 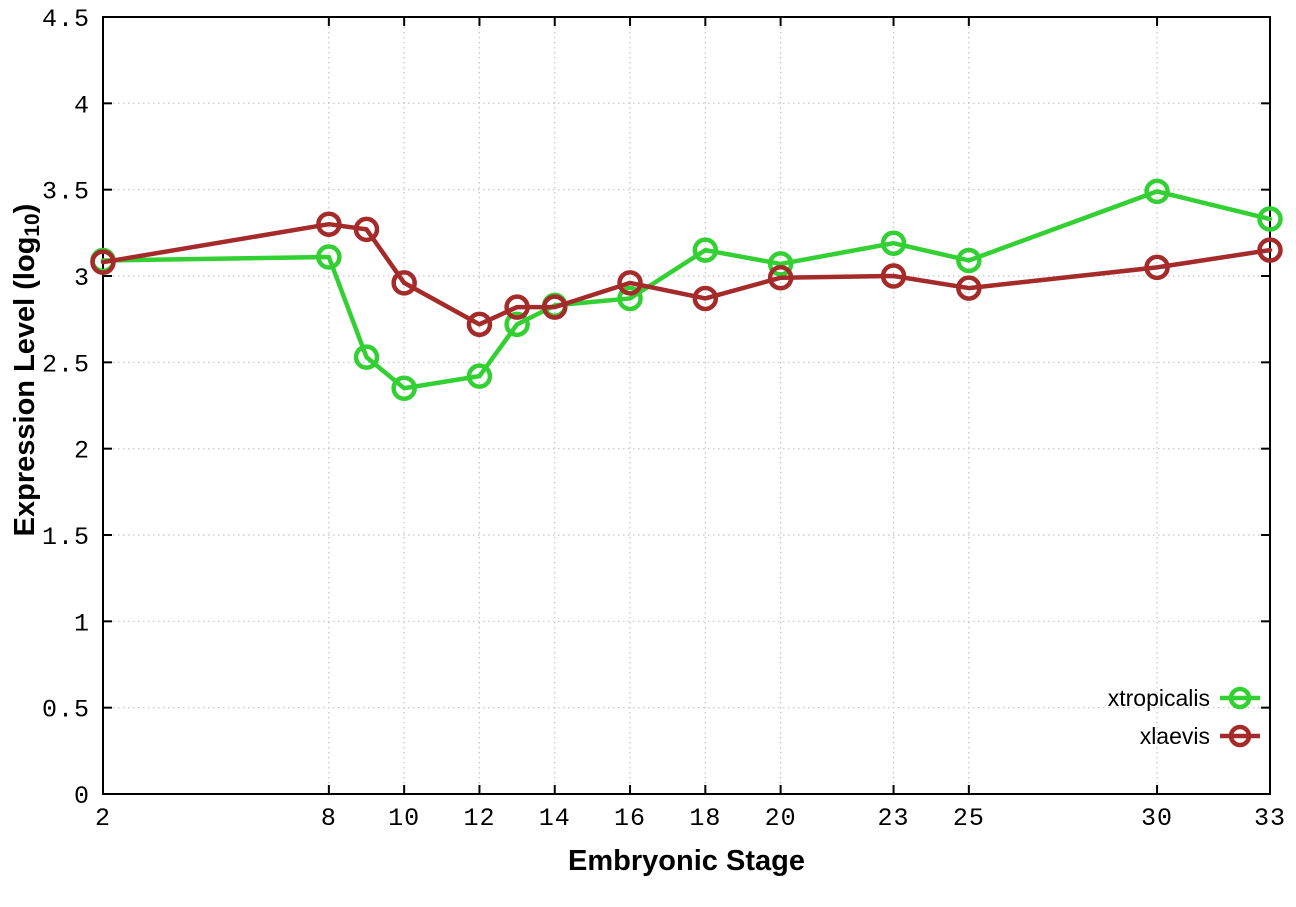 What do you see at coordinates (82, 278) in the screenshot?
I see `y-tick-label: 3` at bounding box center [82, 278].